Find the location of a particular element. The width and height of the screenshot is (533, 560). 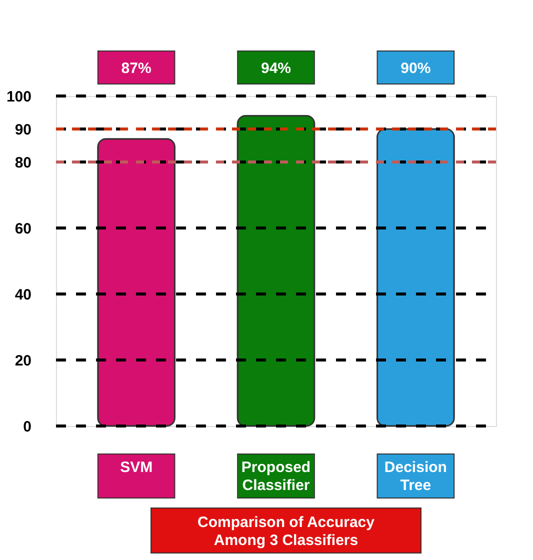

x-tick-label: SVM is located at coordinates (136, 467).